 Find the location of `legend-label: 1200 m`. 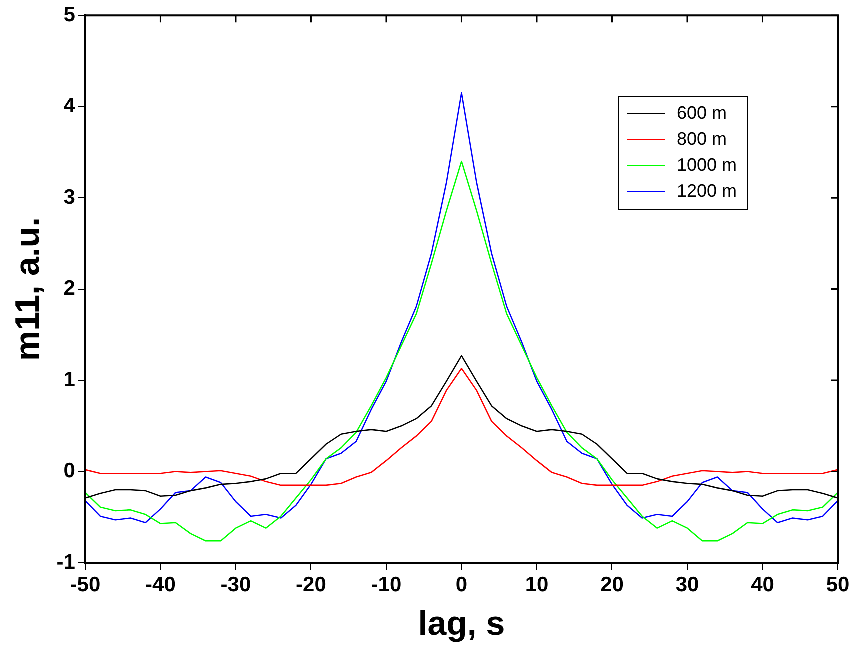

legend-label: 1200 m is located at coordinates (707, 191).